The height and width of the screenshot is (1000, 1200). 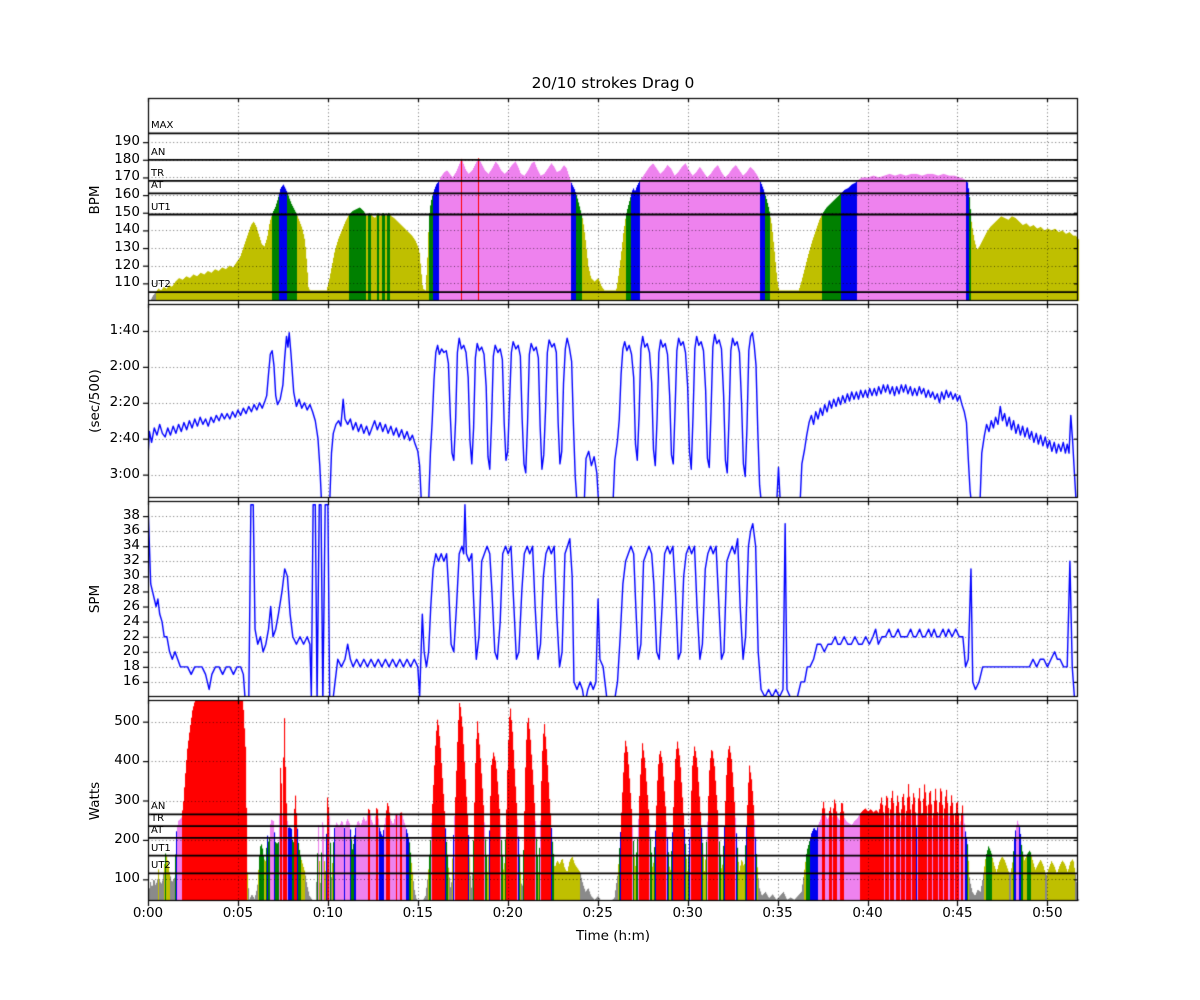 I want to click on y-tick-label-pace: 2:40, so click(x=124, y=437).